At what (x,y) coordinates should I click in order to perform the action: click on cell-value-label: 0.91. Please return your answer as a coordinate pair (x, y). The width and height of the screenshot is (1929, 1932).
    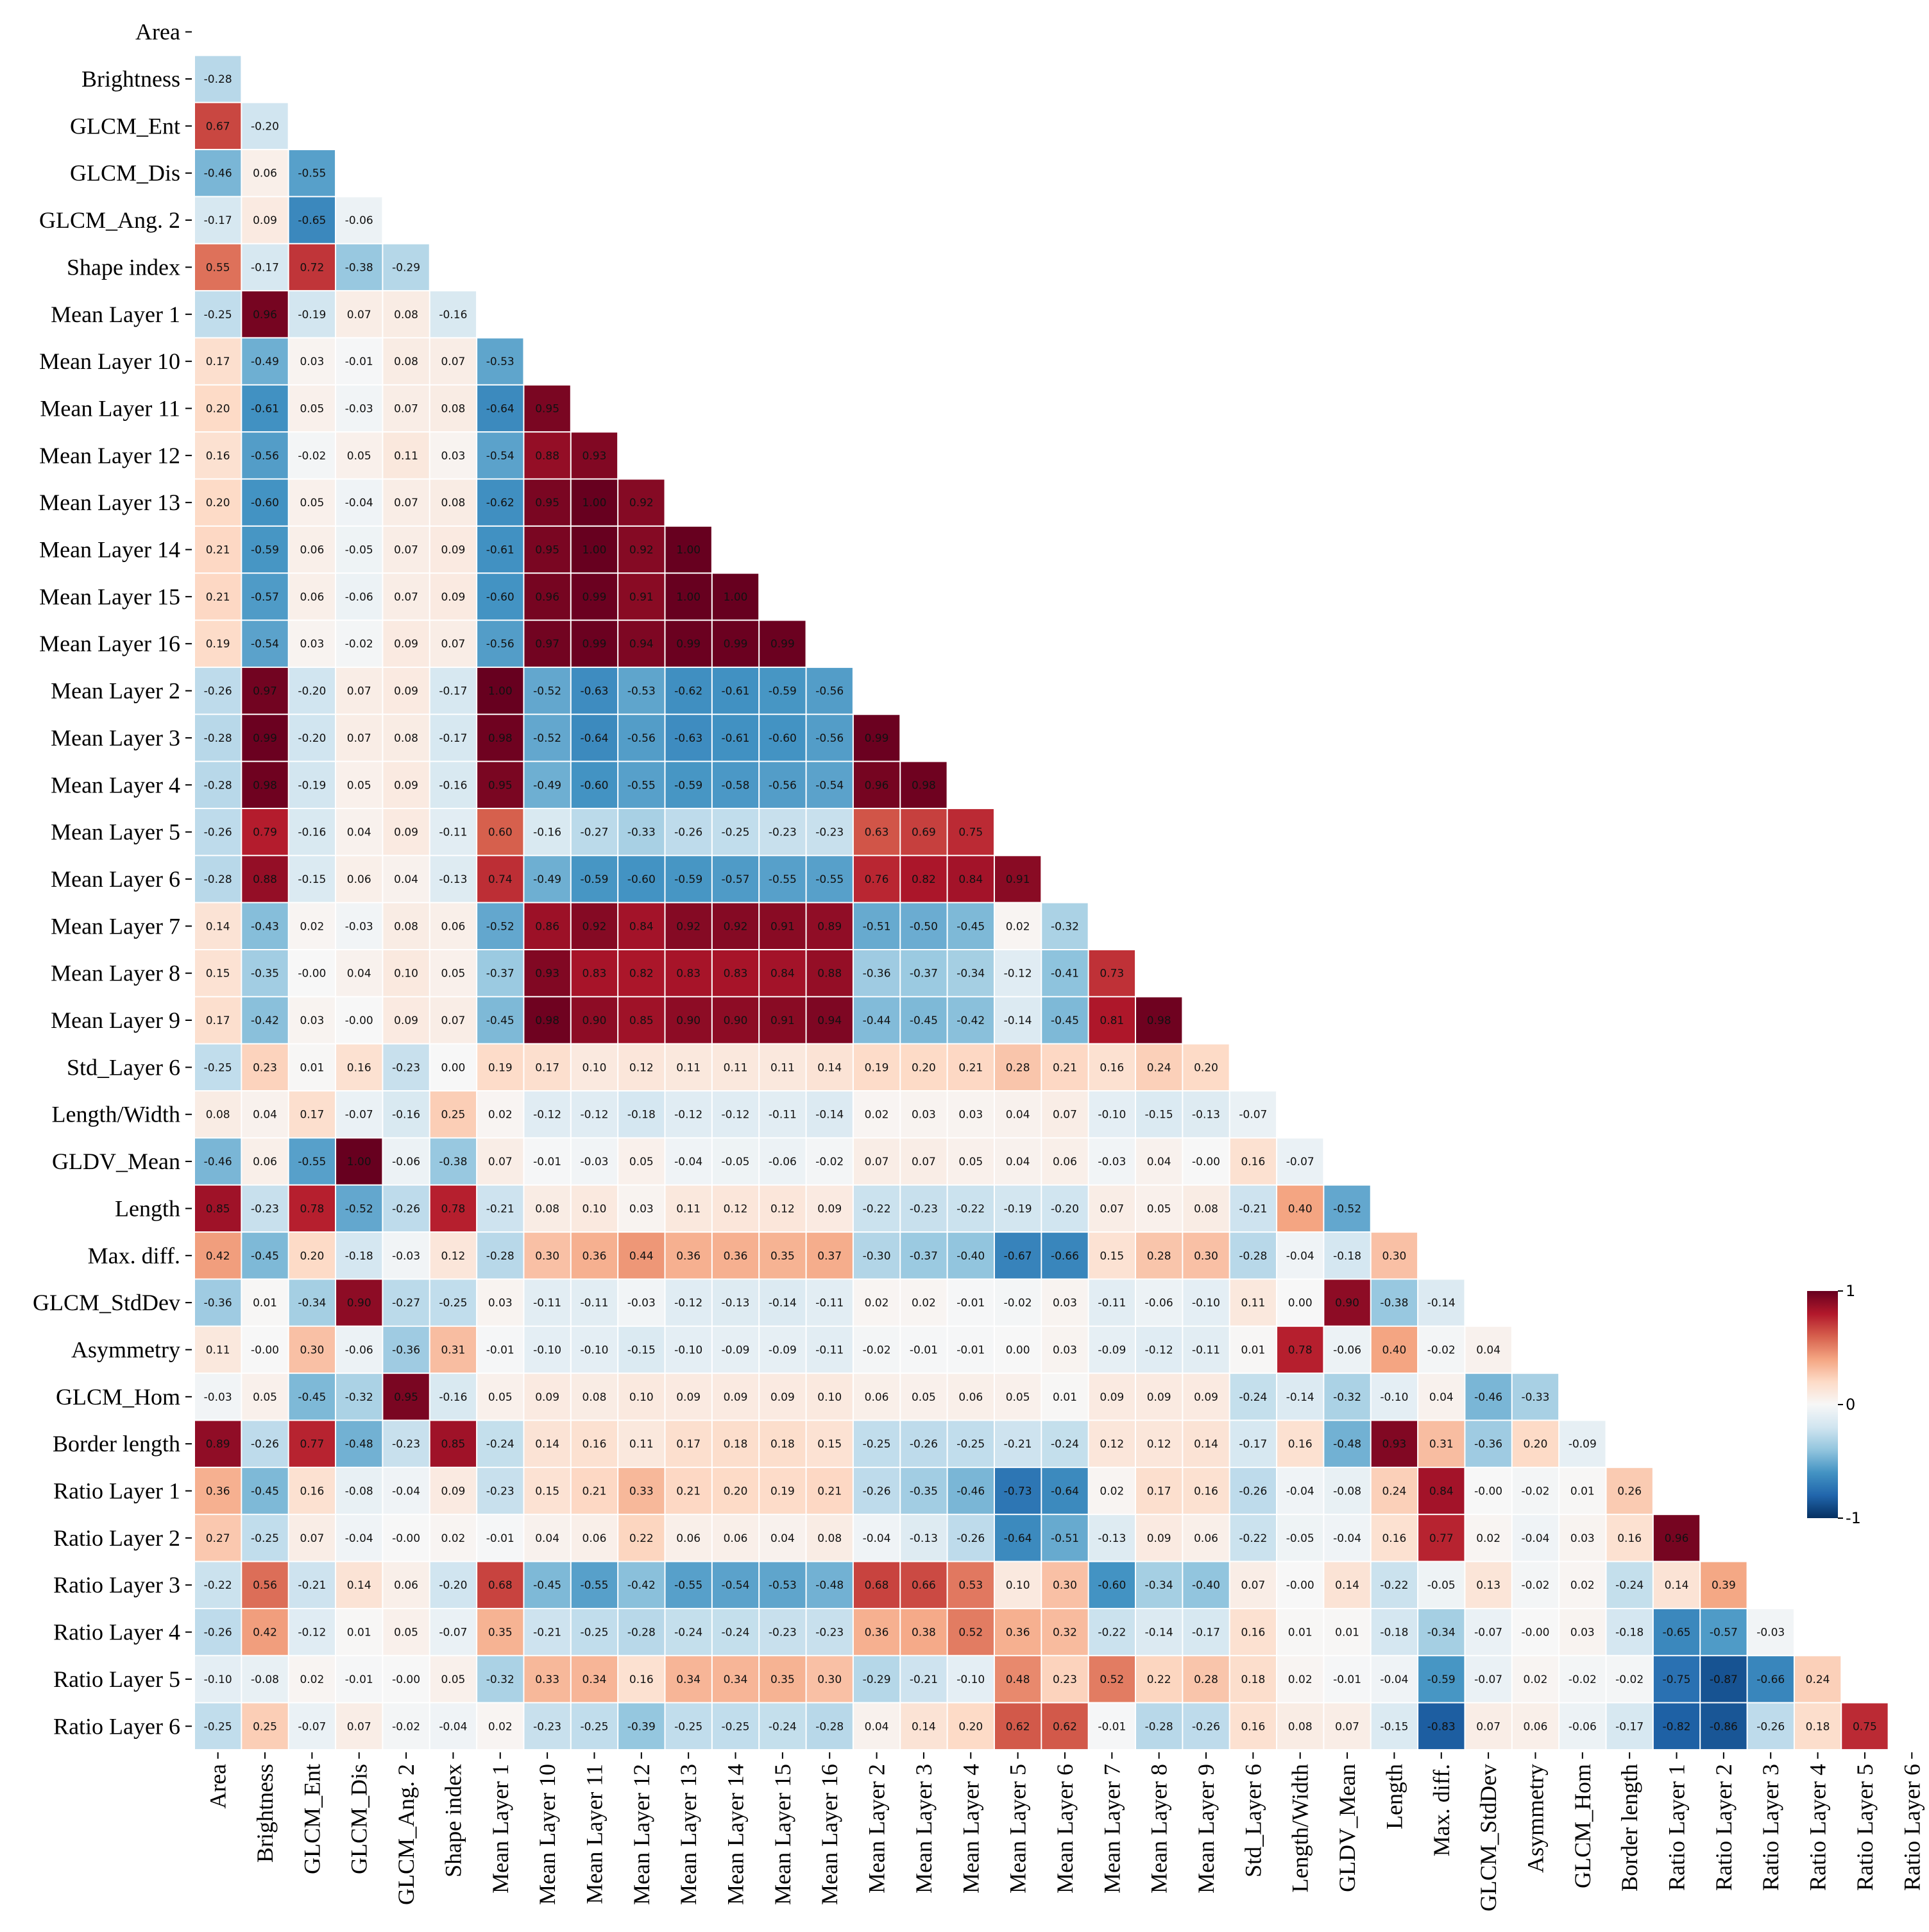
    Looking at the image, I should click on (641, 597).